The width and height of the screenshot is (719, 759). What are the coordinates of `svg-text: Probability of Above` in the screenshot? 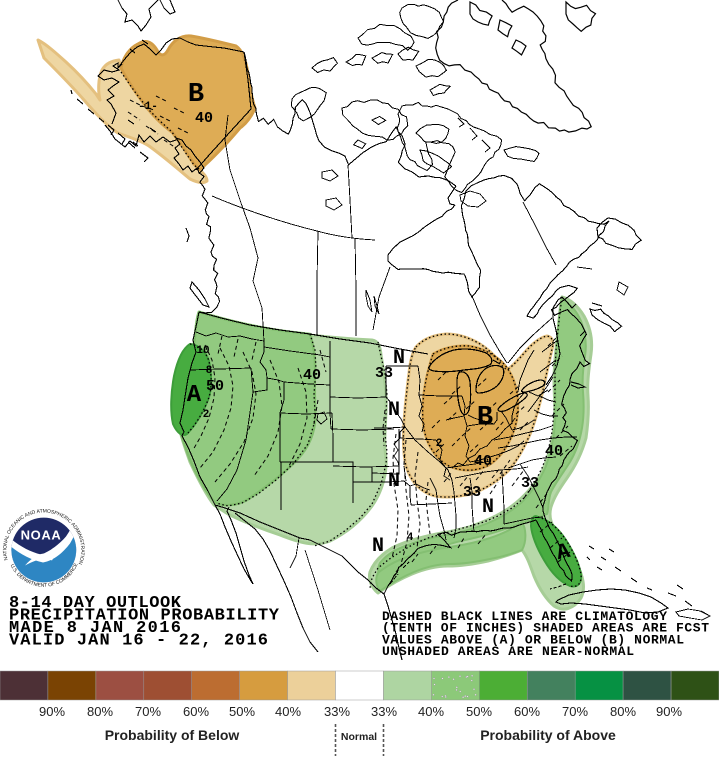 It's located at (548, 735).